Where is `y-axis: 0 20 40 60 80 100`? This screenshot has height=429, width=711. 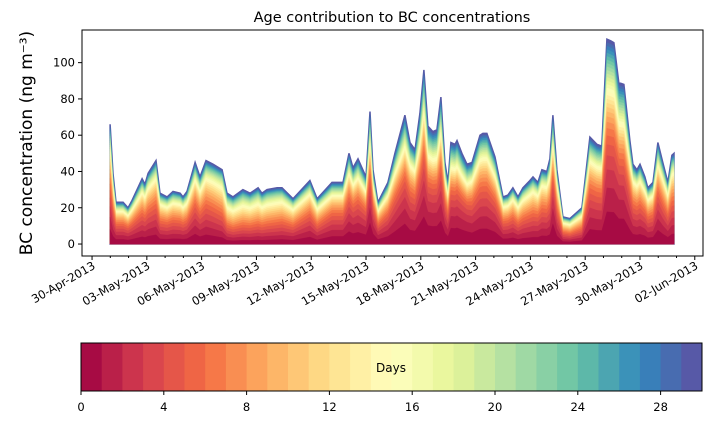 y-axis: 0 20 40 60 80 100 is located at coordinates (67, 153).